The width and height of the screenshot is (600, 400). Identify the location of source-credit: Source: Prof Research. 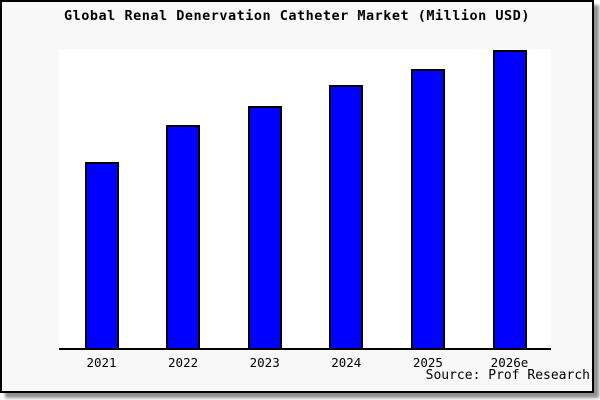
(507, 375).